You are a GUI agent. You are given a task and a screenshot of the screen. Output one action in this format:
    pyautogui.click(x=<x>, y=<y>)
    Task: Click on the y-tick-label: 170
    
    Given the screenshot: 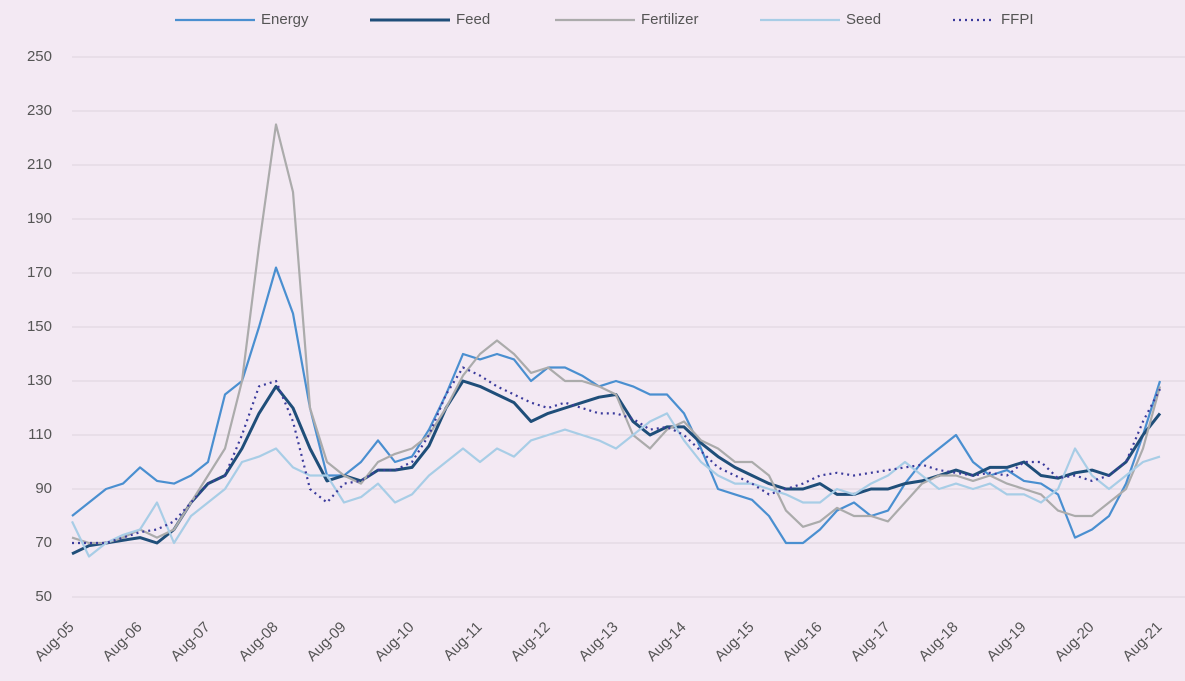 What is the action you would take?
    pyautogui.click(x=39, y=272)
    